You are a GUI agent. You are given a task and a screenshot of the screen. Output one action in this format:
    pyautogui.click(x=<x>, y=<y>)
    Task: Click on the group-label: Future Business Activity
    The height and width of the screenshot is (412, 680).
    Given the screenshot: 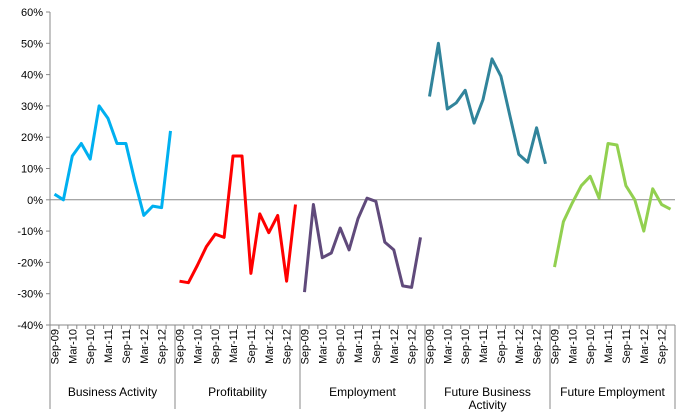 What is the action you would take?
    pyautogui.click(x=487, y=398)
    